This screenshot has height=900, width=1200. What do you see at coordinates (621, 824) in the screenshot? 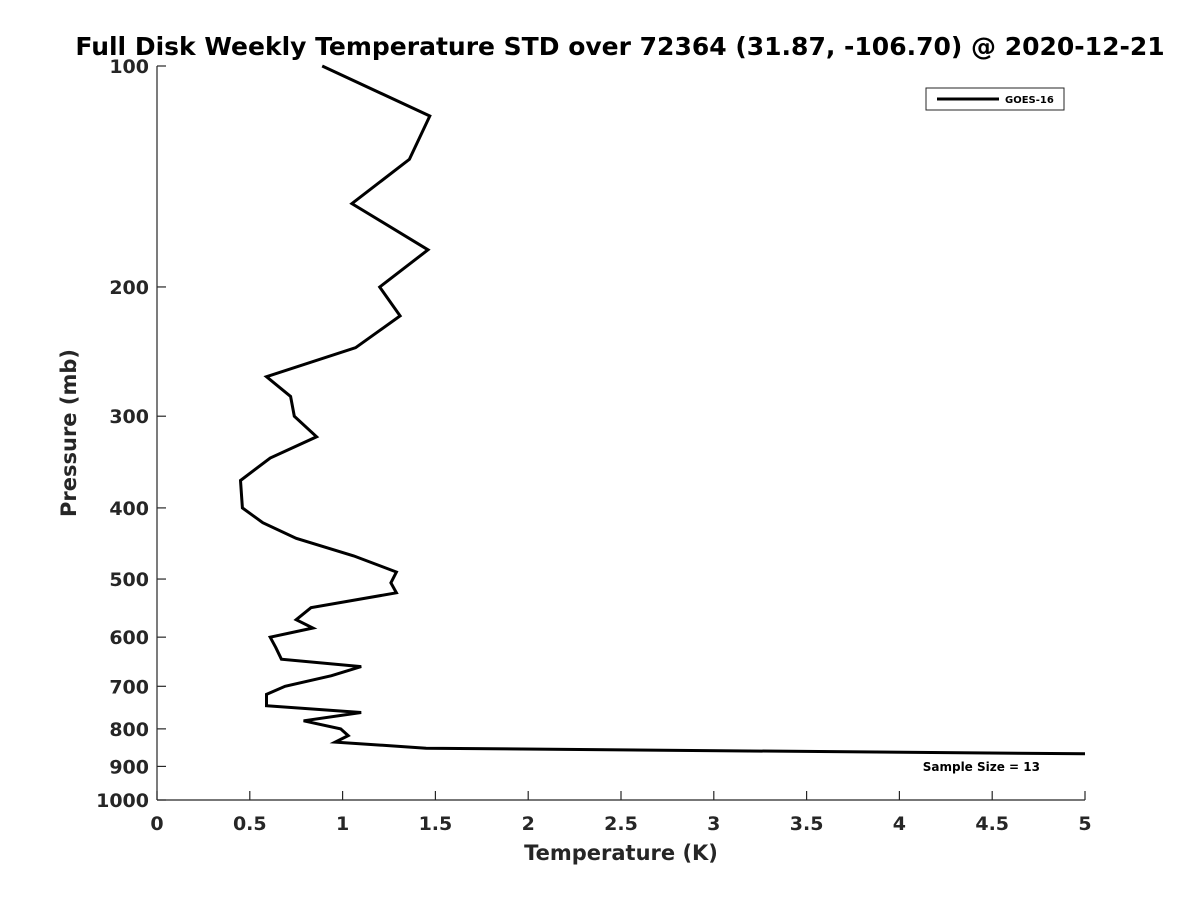
I see `x-tick-label: 2.5` at bounding box center [621, 824].